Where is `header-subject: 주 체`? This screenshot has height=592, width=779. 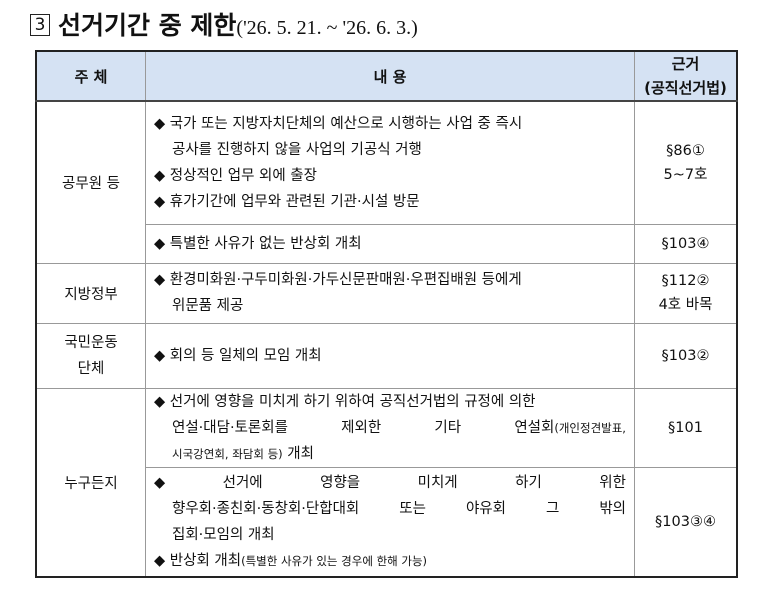
header-subject: 주 체 is located at coordinates (90, 76).